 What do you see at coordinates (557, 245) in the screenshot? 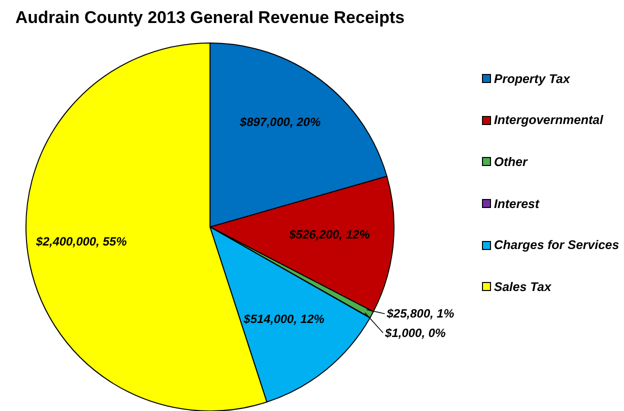
I see `legend-label: Charges for Services` at bounding box center [557, 245].